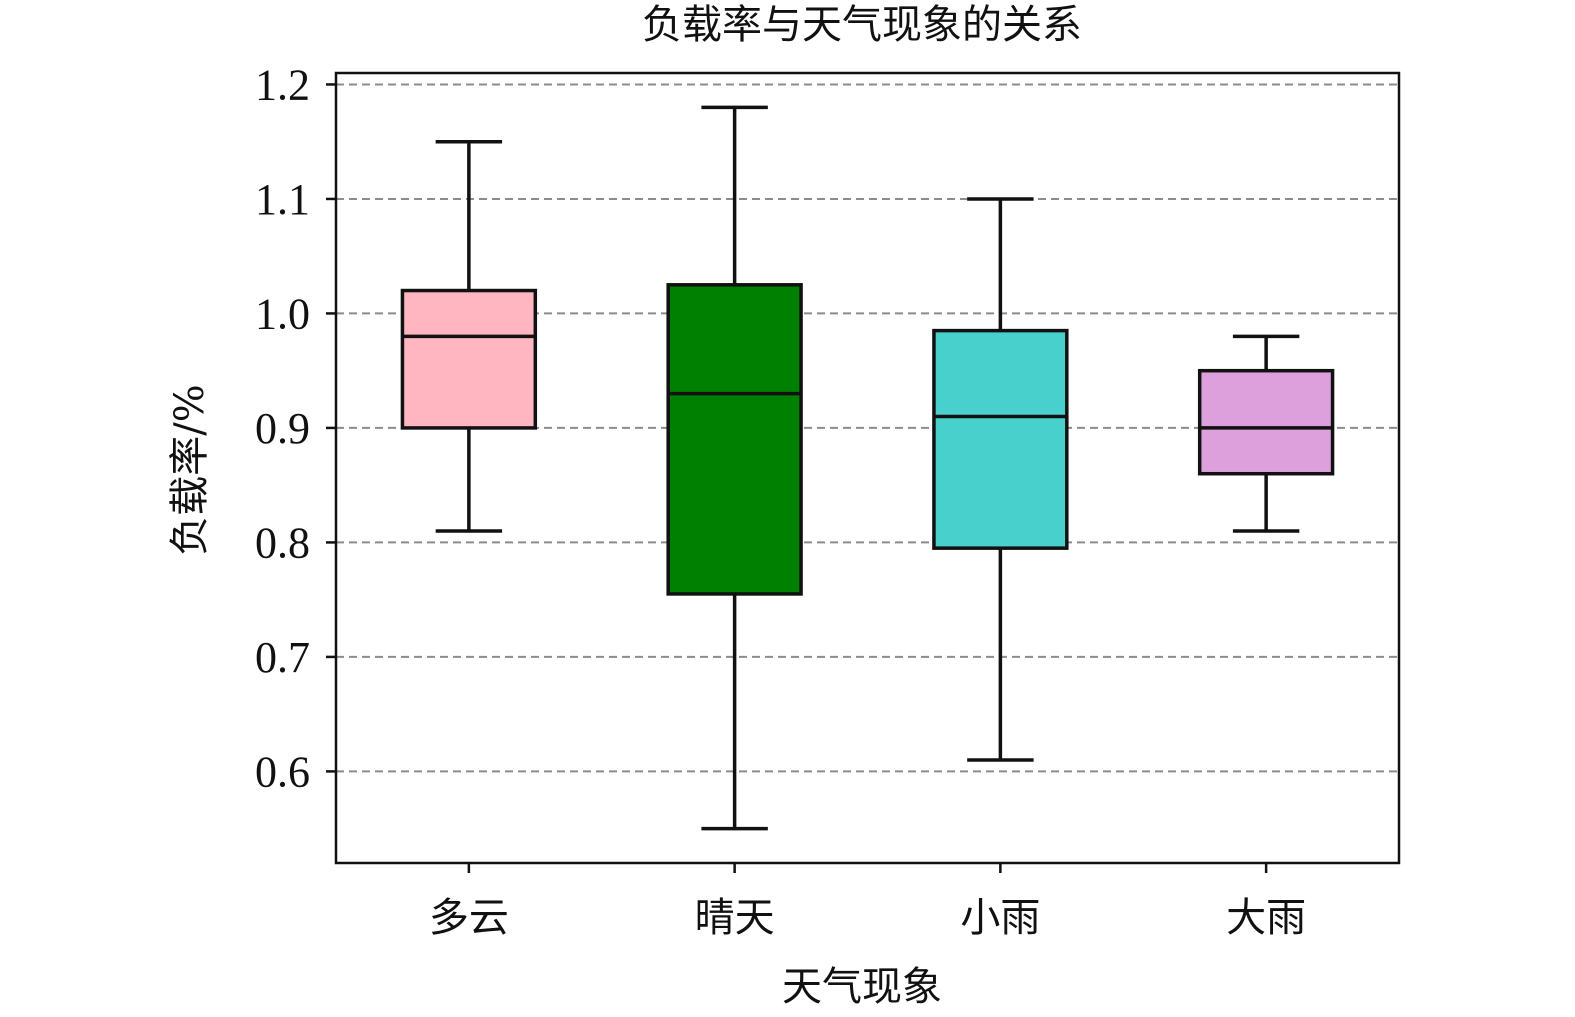 The height and width of the screenshot is (1017, 1575). What do you see at coordinates (469, 918) in the screenshot?
I see `x-tick-label: 多云` at bounding box center [469, 918].